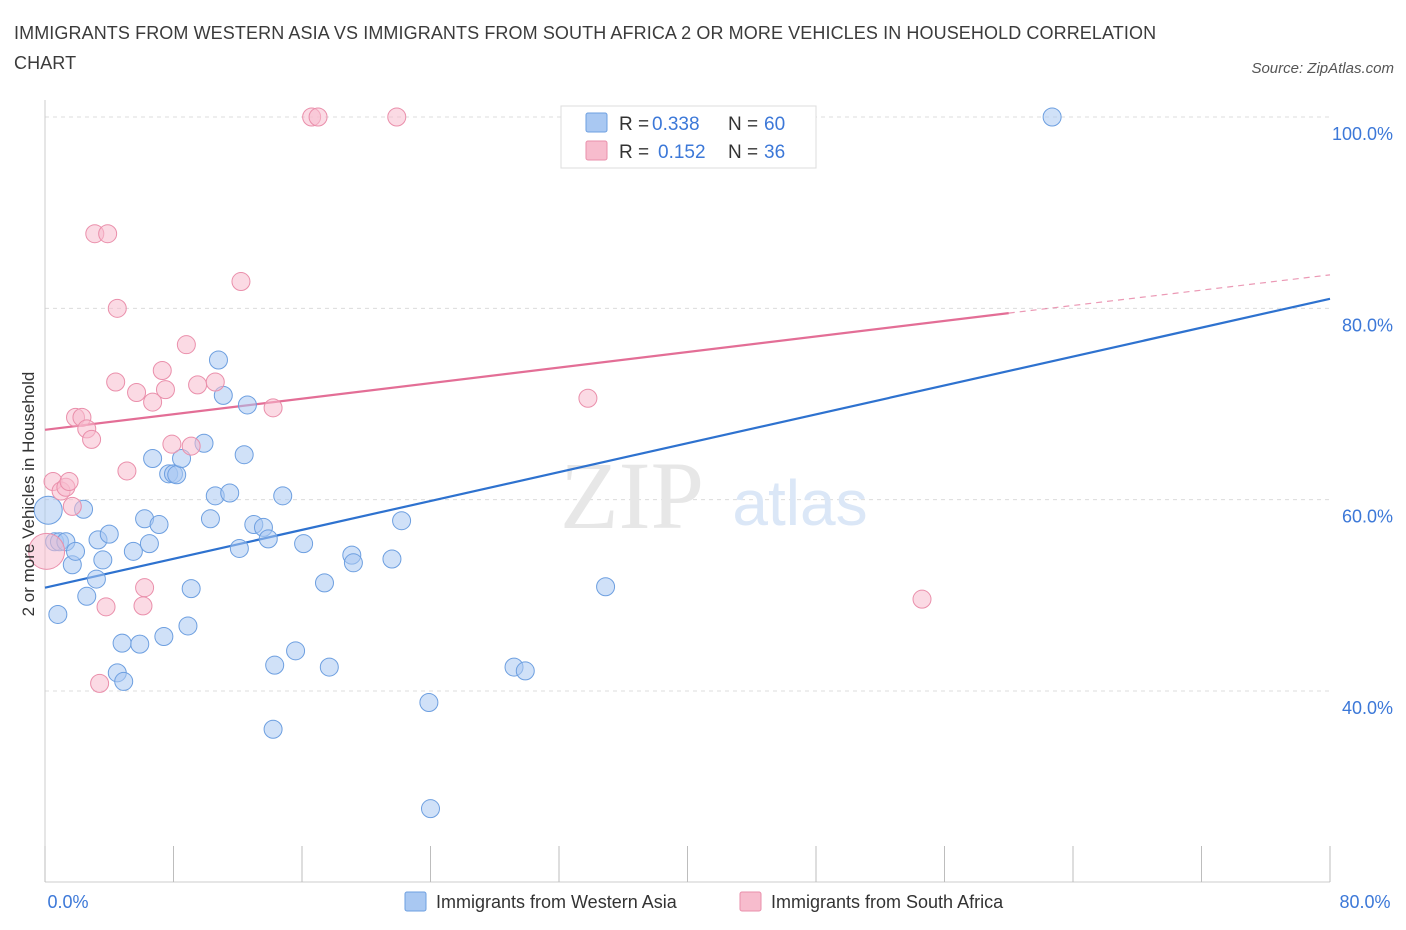 The width and height of the screenshot is (1406, 930). I want to click on stats-n-label-pink: N =, so click(745, 152).